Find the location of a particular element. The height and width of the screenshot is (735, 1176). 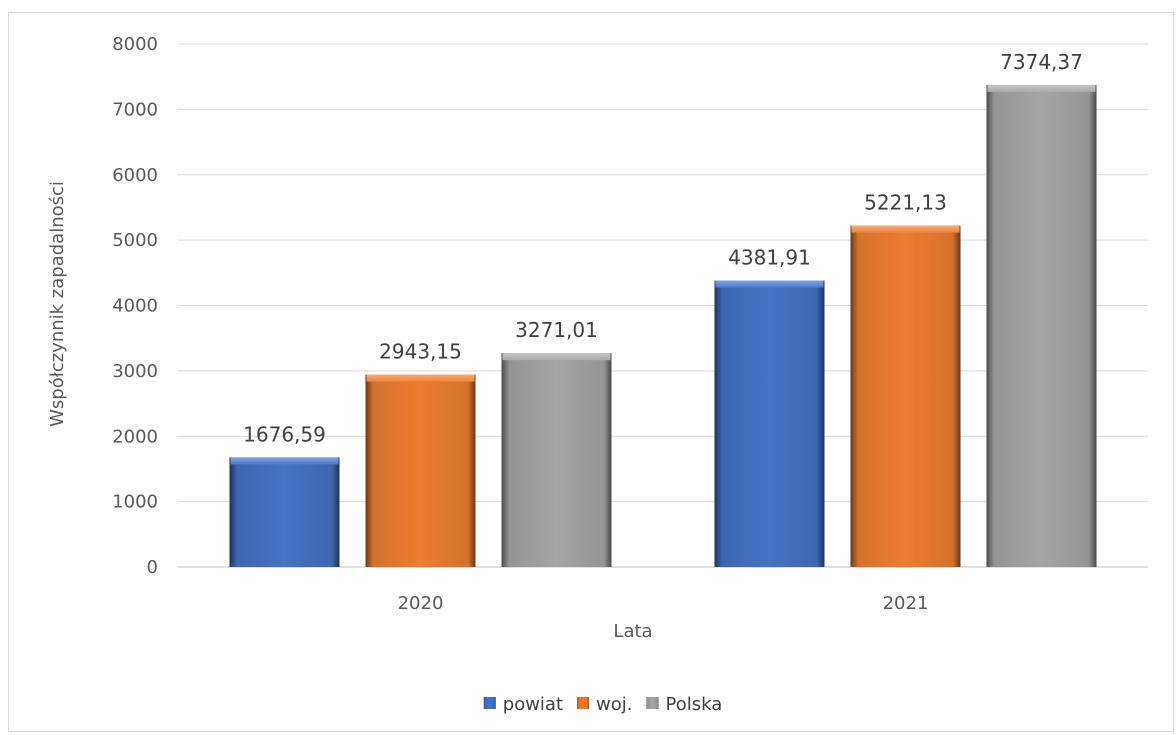

y-tick-label: 8000 is located at coordinates (135, 44).